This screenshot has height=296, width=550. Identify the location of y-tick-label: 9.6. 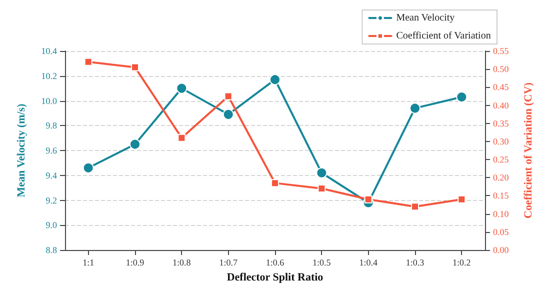
(52, 151).